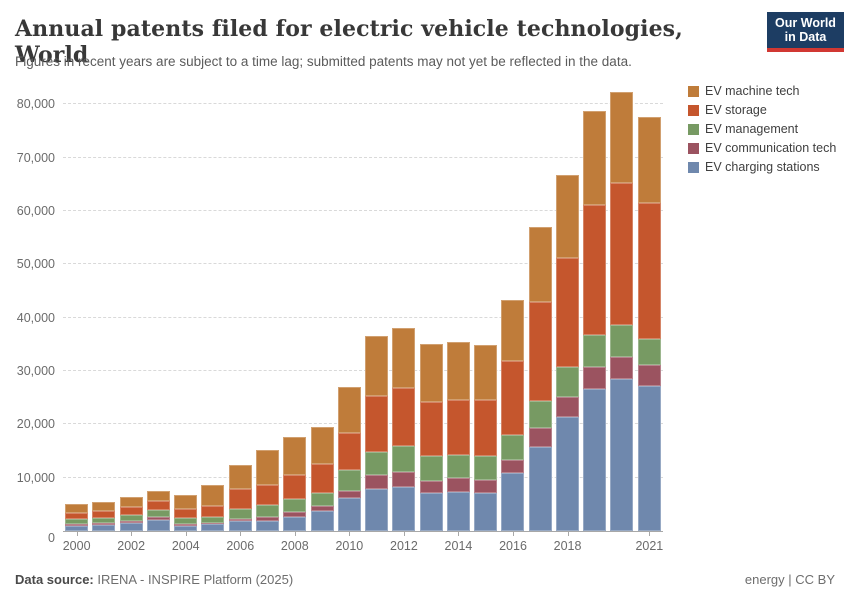 The width and height of the screenshot is (850, 600). I want to click on segment-ev-communication-tech-2021, so click(649, 375).